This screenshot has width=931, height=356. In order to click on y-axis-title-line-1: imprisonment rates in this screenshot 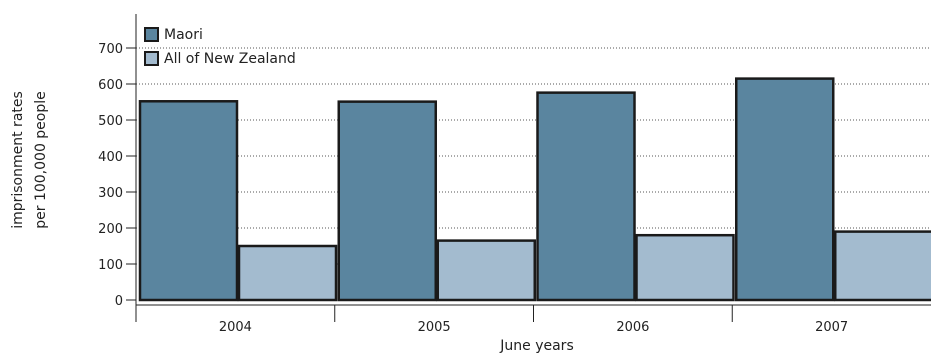, I will do `click(18, 160)`.